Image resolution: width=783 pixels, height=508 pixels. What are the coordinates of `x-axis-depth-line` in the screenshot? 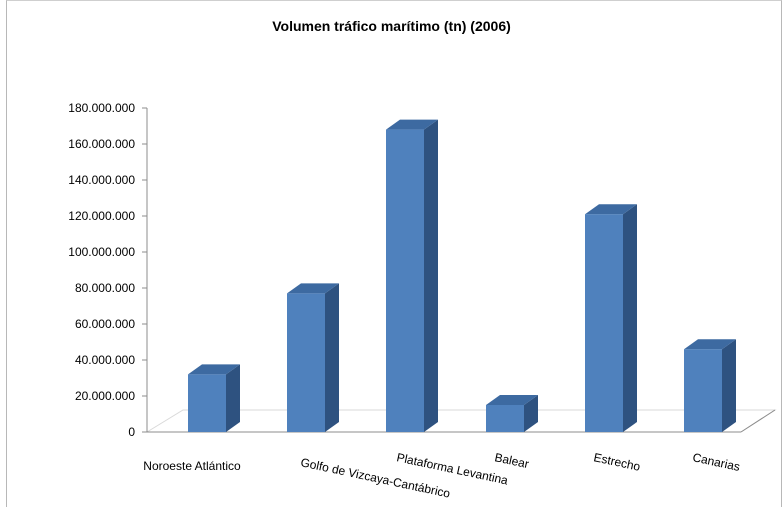 It's located at (758, 421).